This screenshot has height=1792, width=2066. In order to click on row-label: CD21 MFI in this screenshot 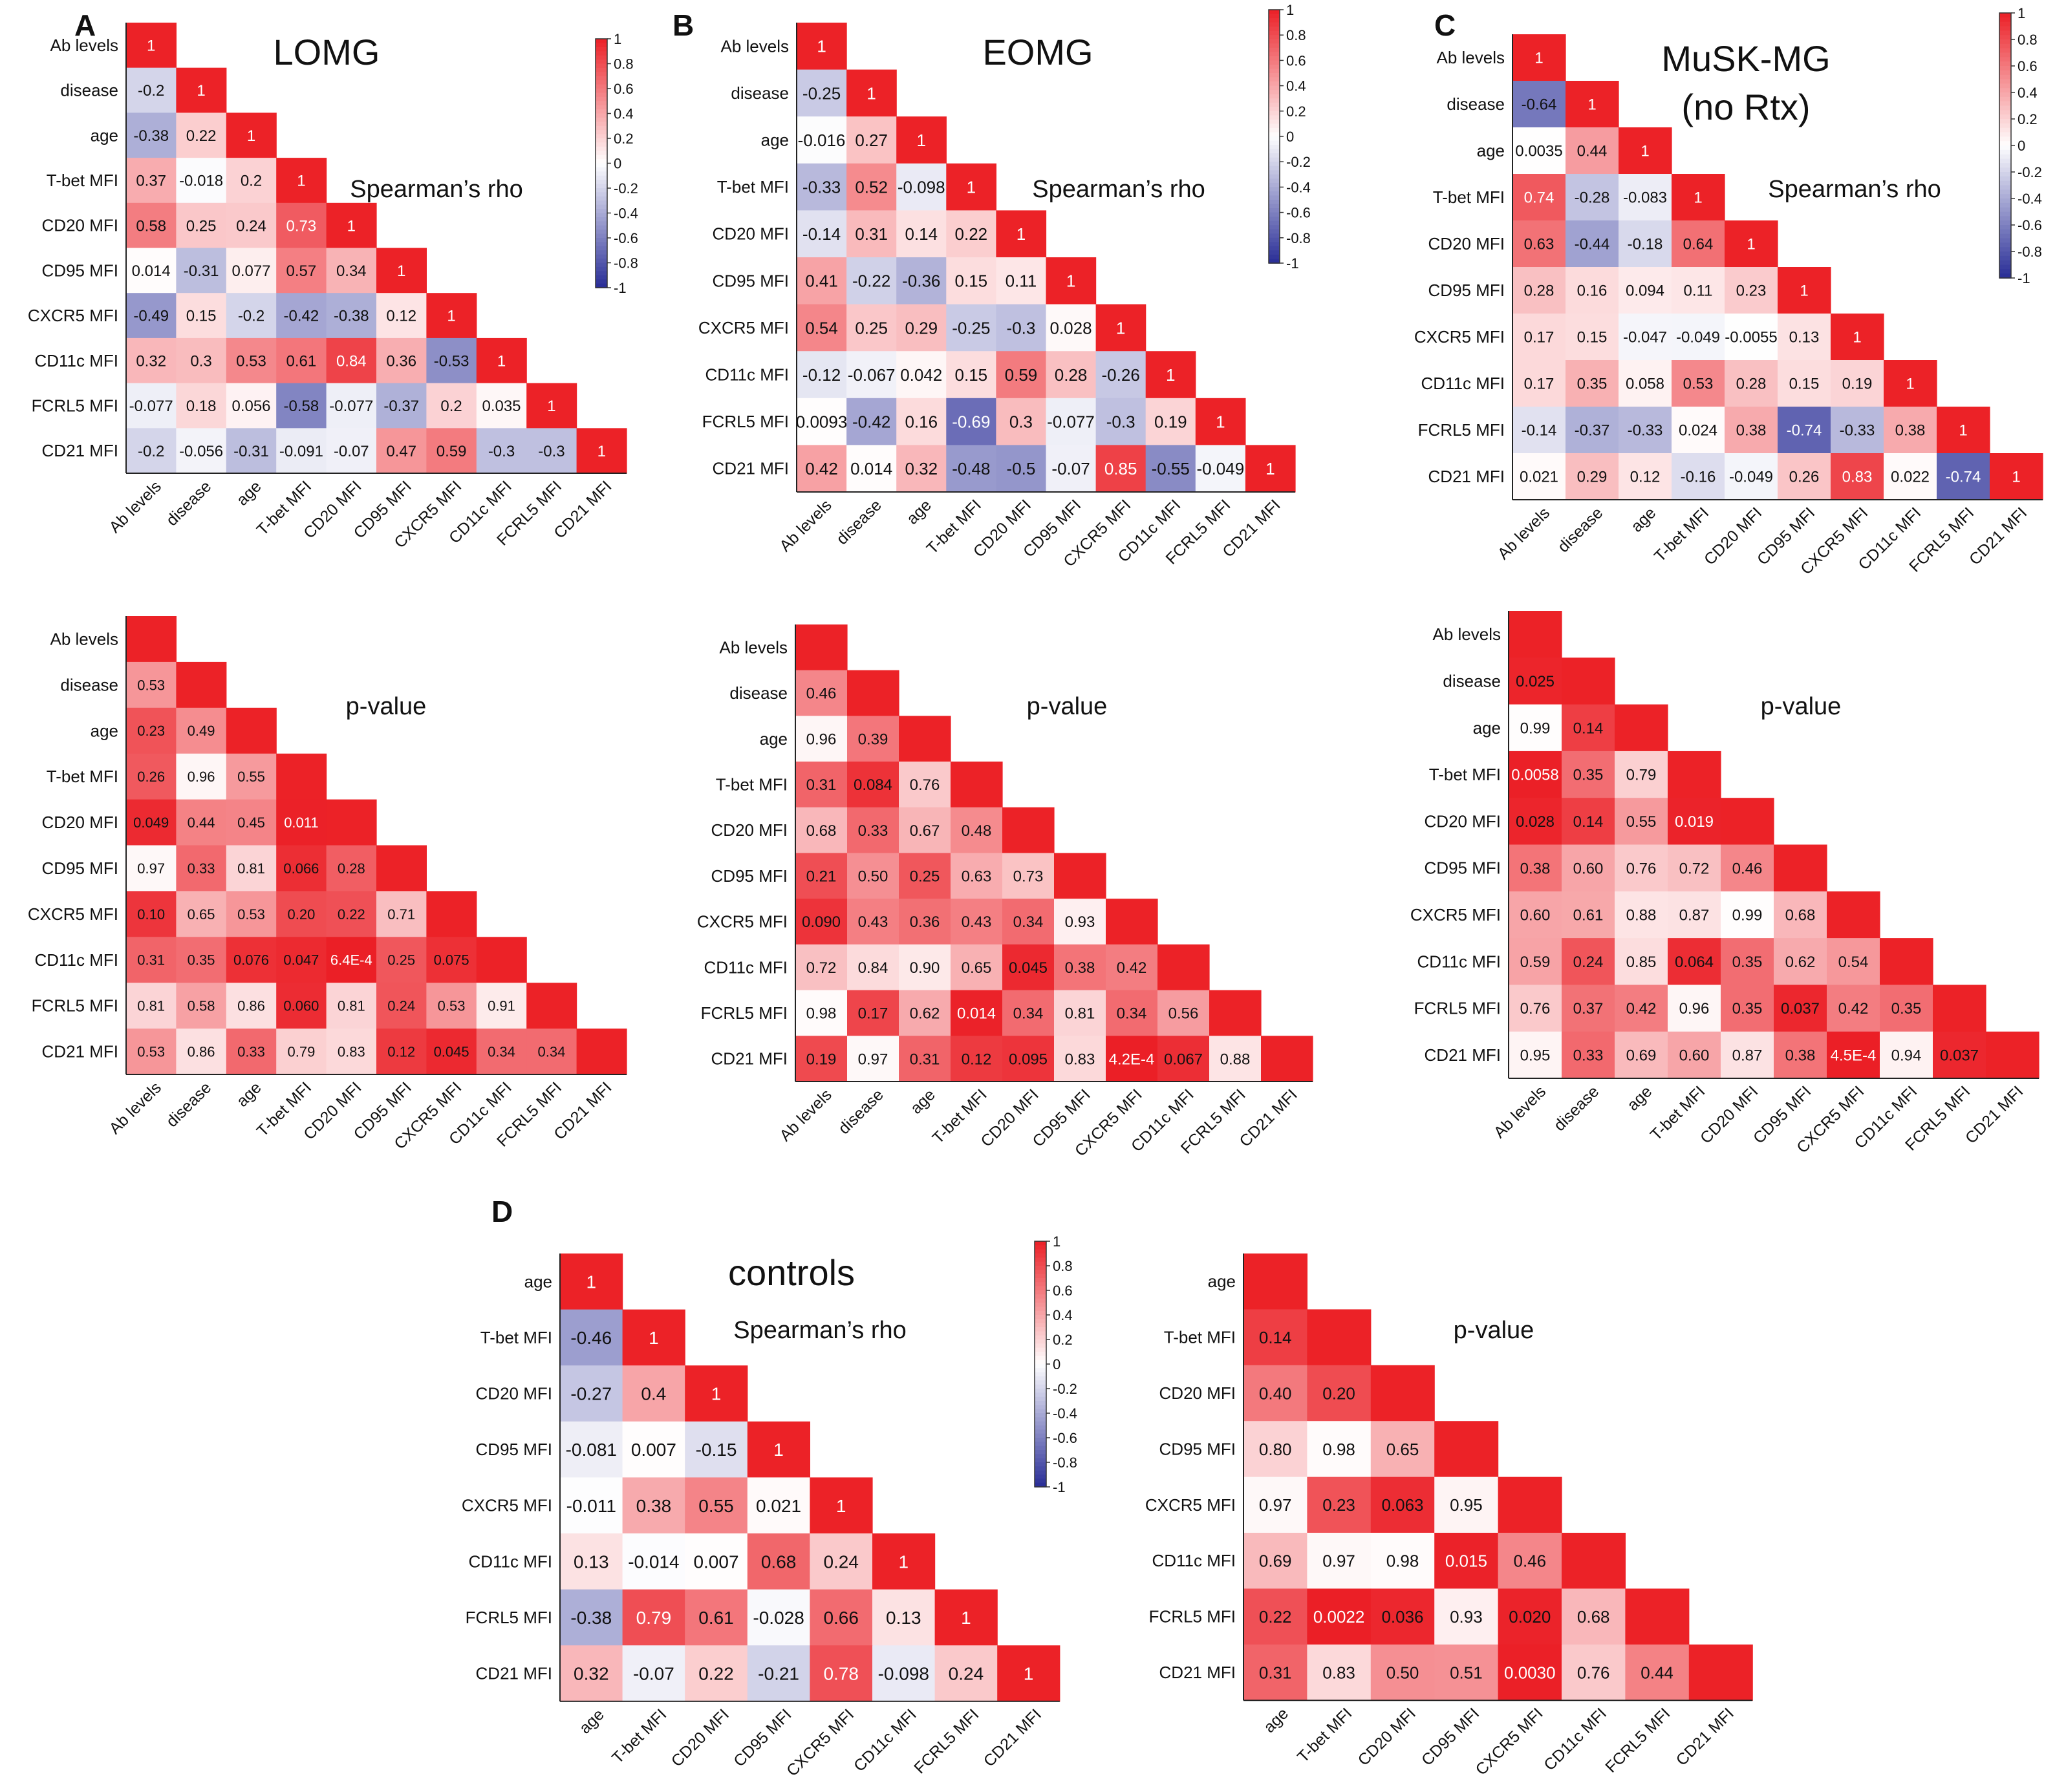, I will do `click(514, 1674)`.